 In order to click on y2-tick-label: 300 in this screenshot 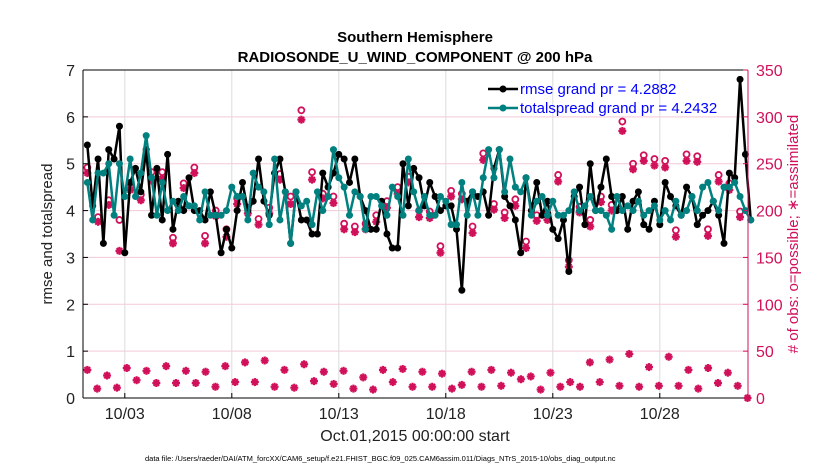, I will do `click(769, 118)`.